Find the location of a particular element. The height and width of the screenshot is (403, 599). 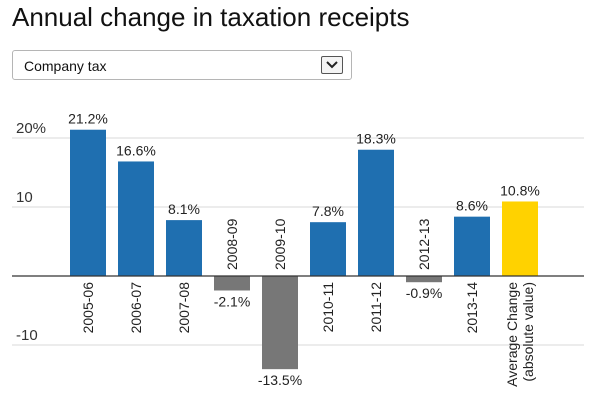

data-label: 8.6% is located at coordinates (472, 206).